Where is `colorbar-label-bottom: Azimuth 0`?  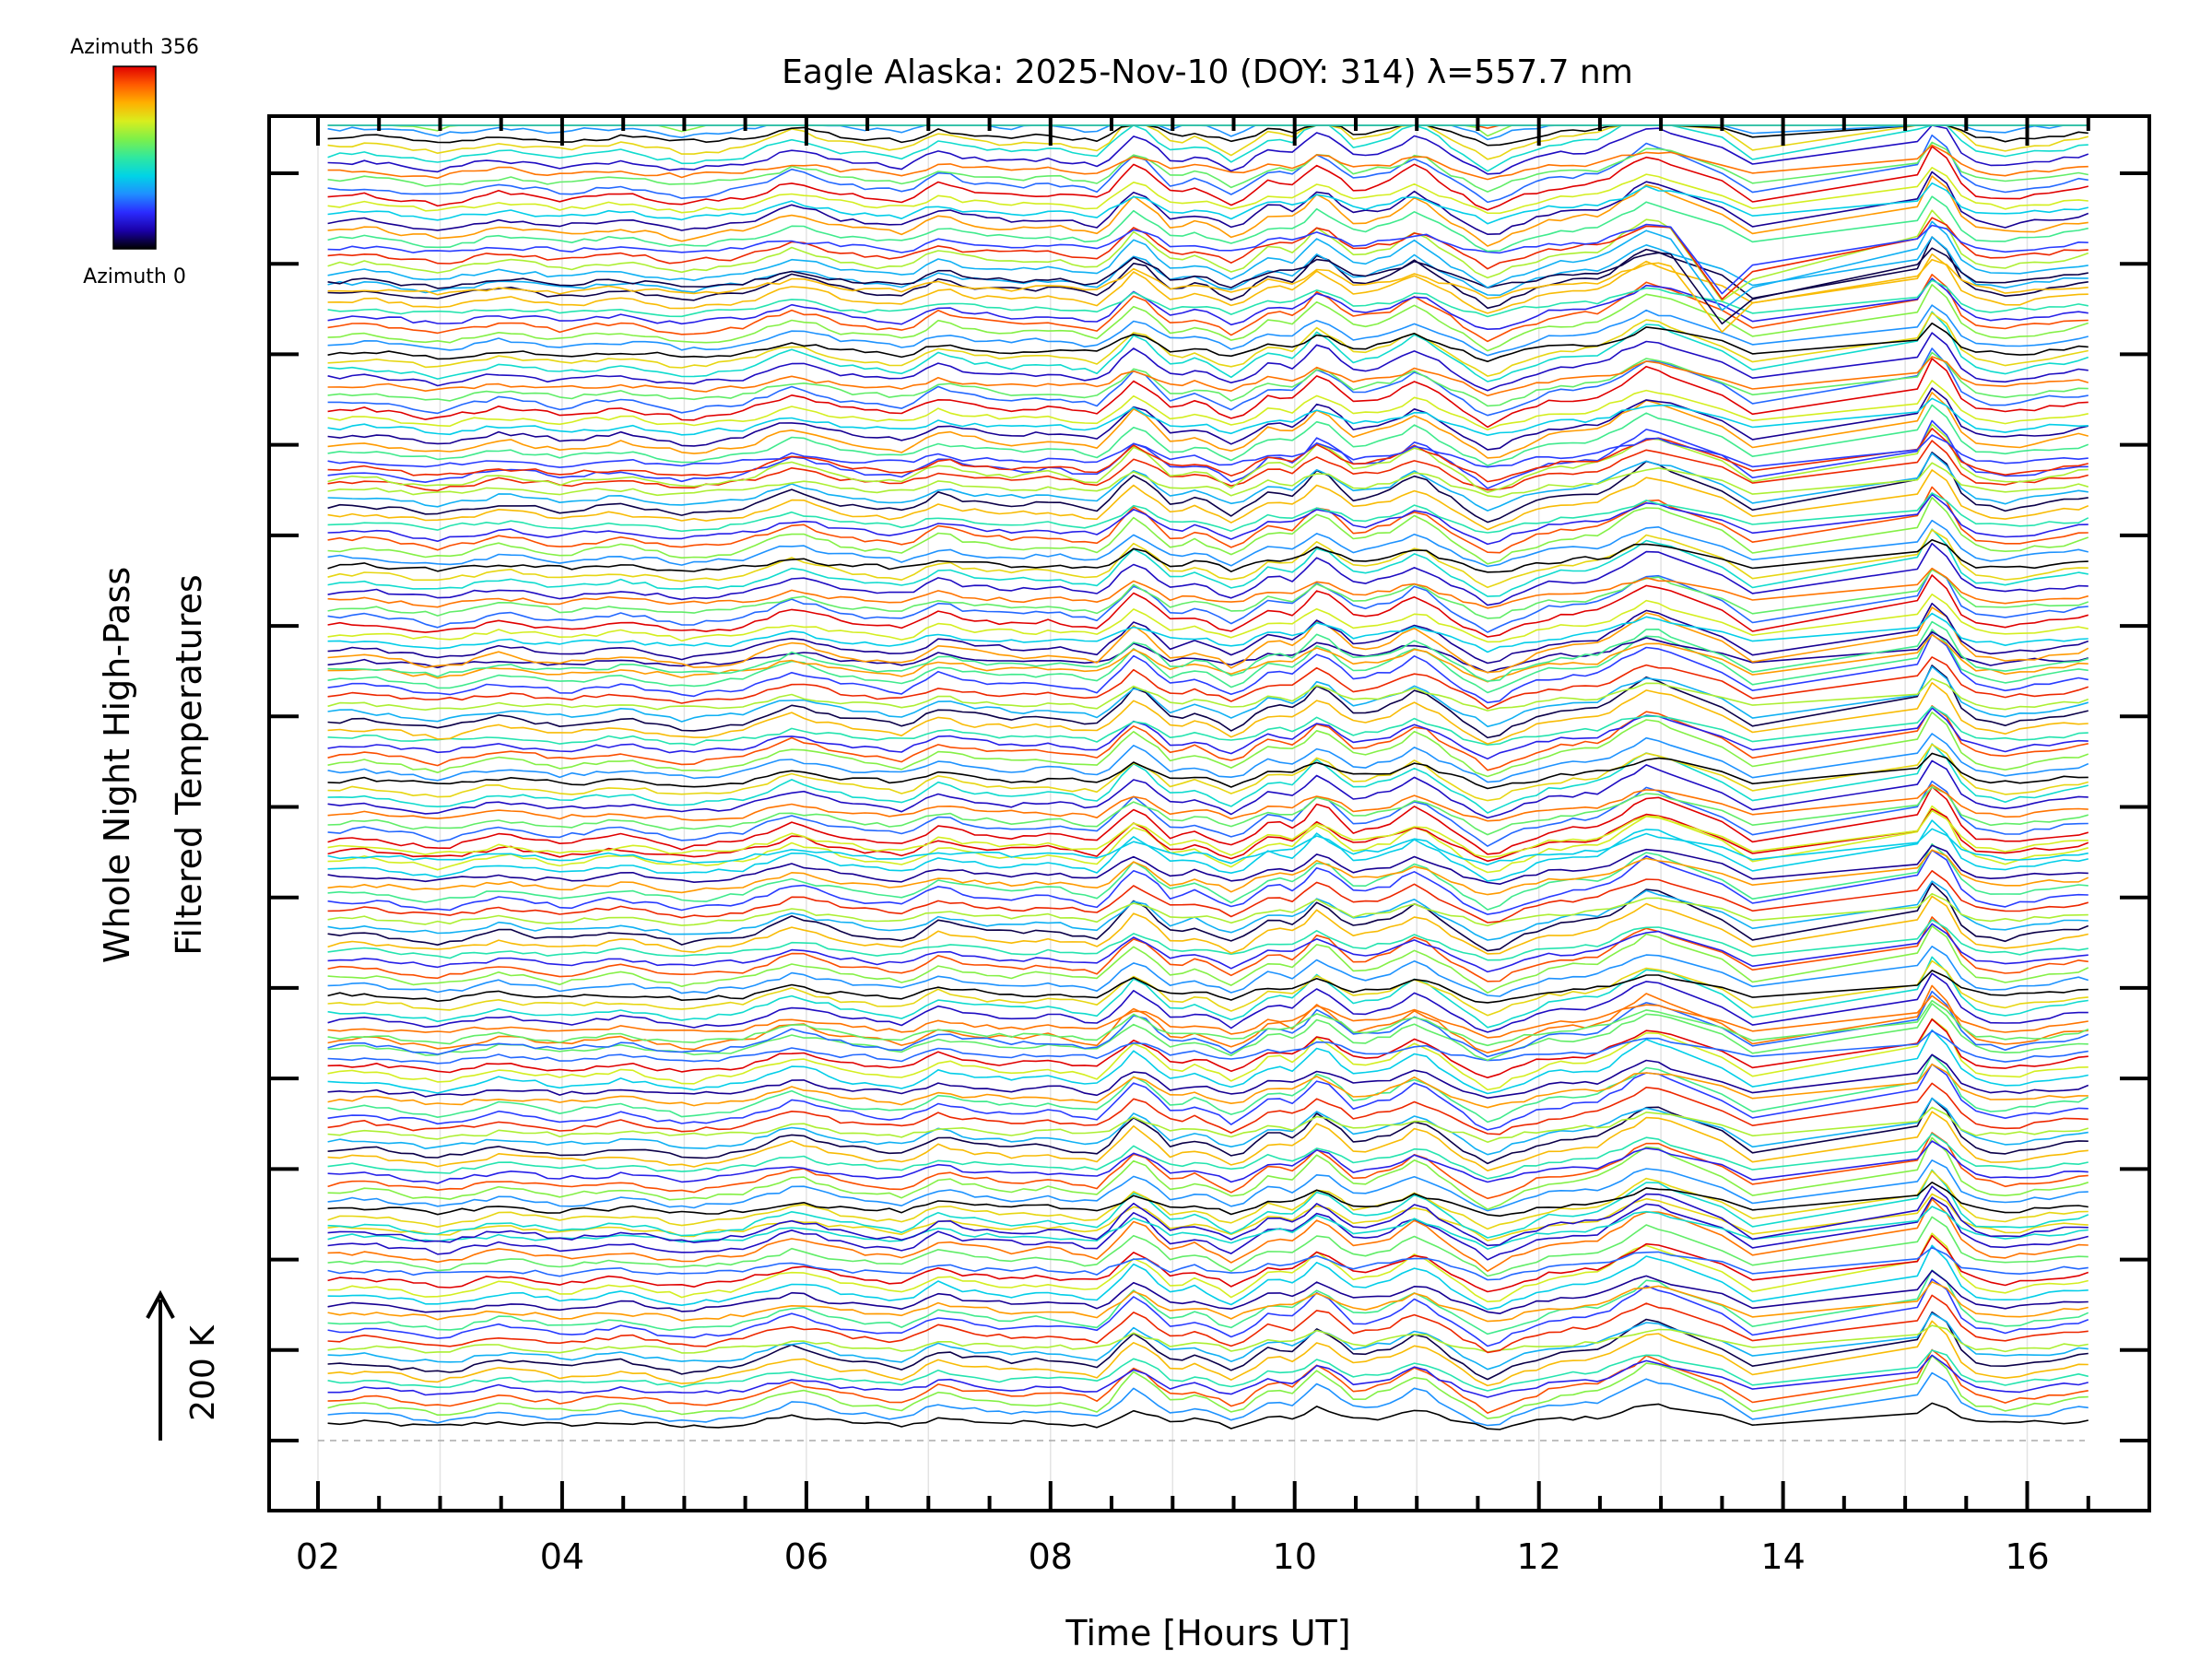 colorbar-label-bottom: Azimuth 0 is located at coordinates (134, 276).